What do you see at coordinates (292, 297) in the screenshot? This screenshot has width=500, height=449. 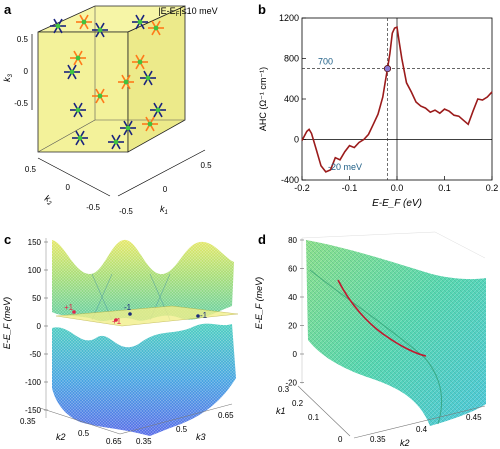 I see `d-ztick-2: 40` at bounding box center [292, 297].